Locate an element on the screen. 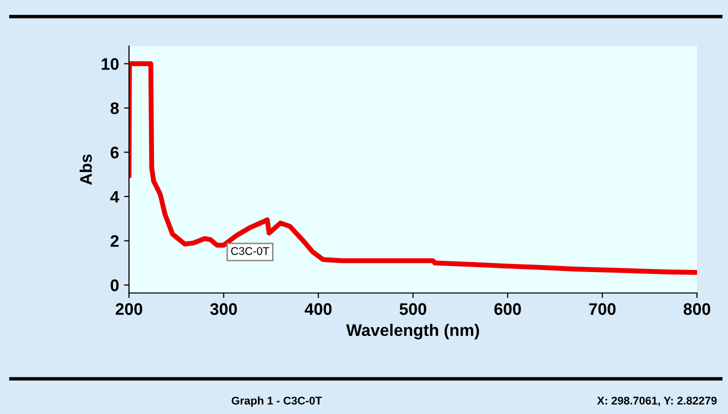 Image resolution: width=728 pixels, height=414 pixels. x-tick-label: 800 is located at coordinates (697, 309).